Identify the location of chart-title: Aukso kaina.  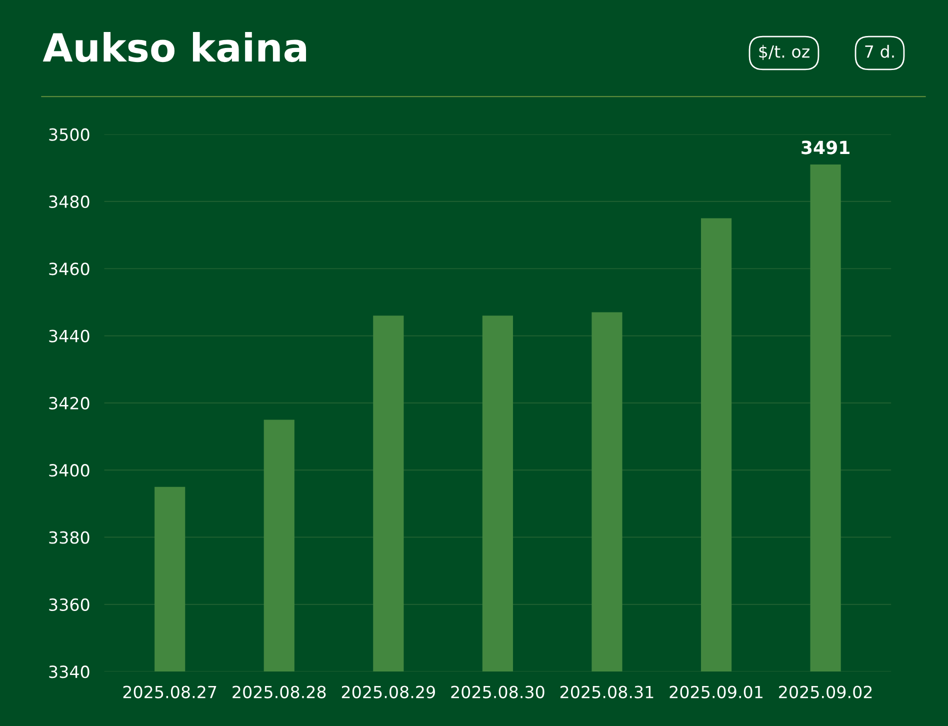
(174, 47).